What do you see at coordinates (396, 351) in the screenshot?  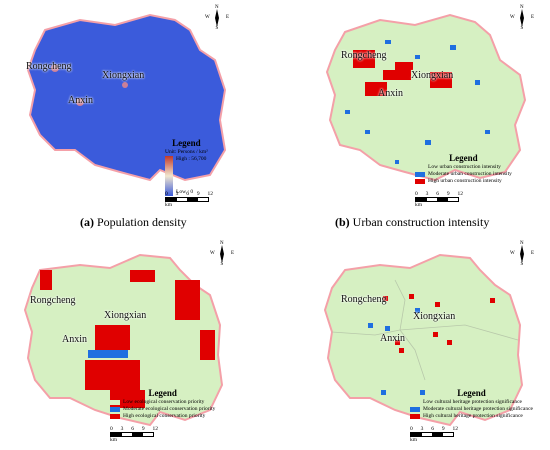 I see `moderate-sites` at bounding box center [396, 351].